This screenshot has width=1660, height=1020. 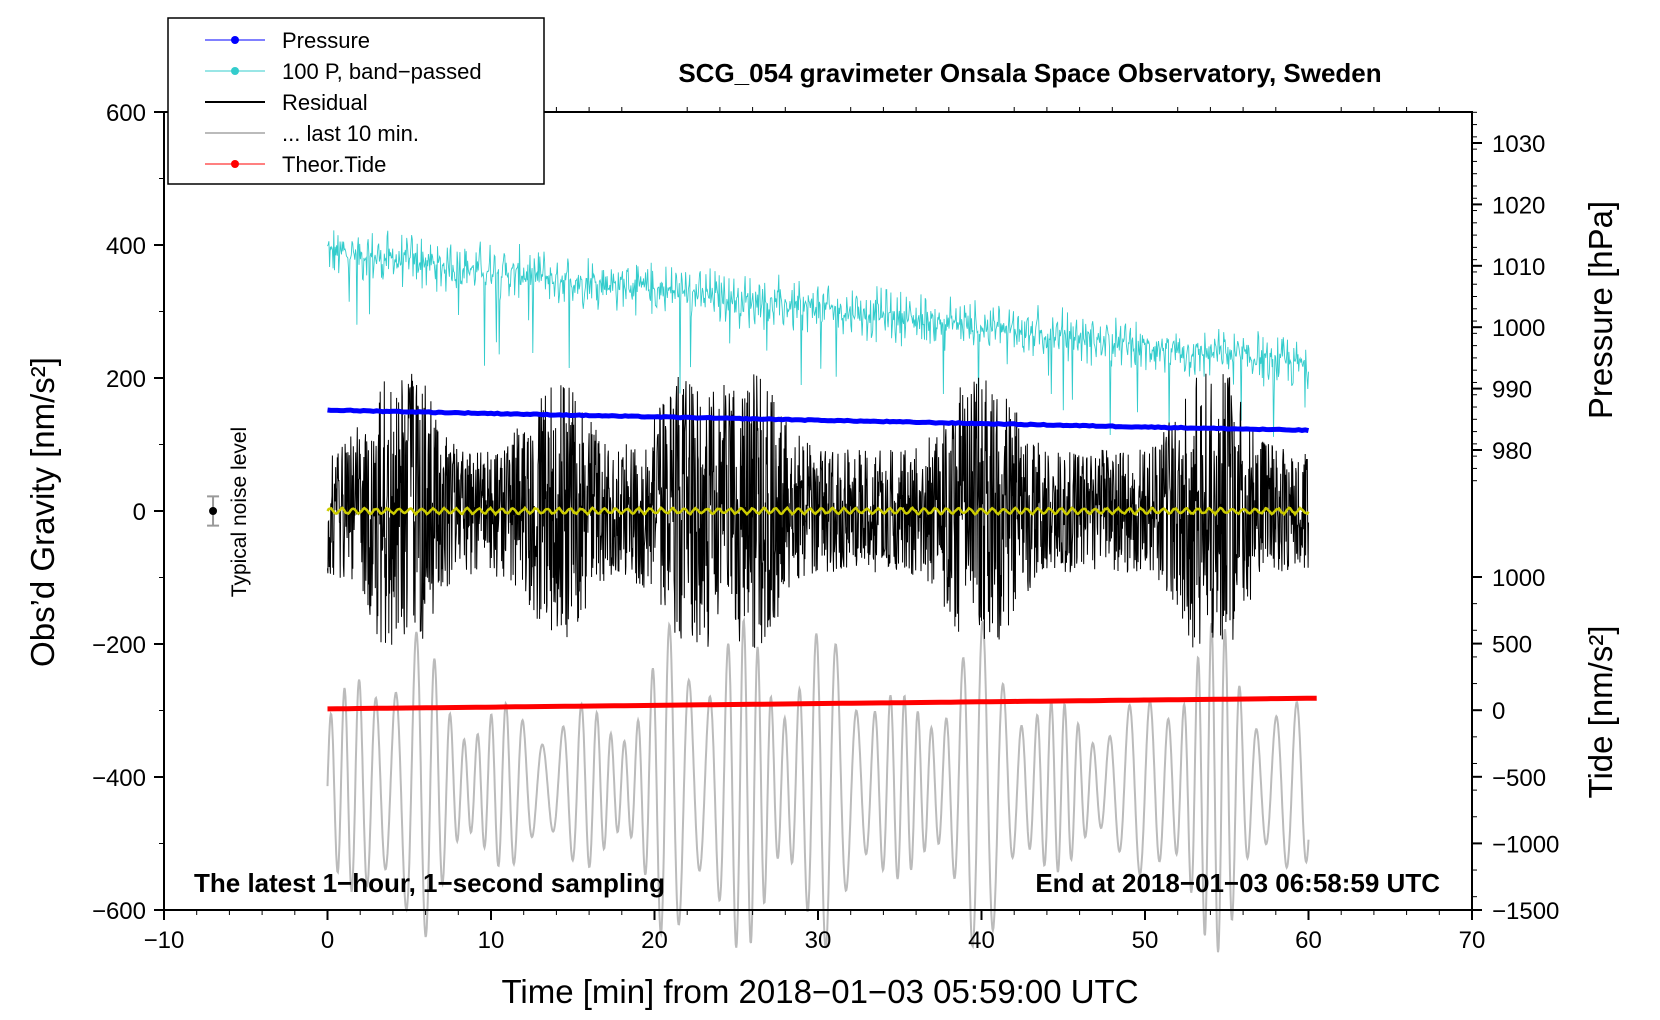 What do you see at coordinates (334, 164) in the screenshot?
I see `legend-label: Theor.Tide` at bounding box center [334, 164].